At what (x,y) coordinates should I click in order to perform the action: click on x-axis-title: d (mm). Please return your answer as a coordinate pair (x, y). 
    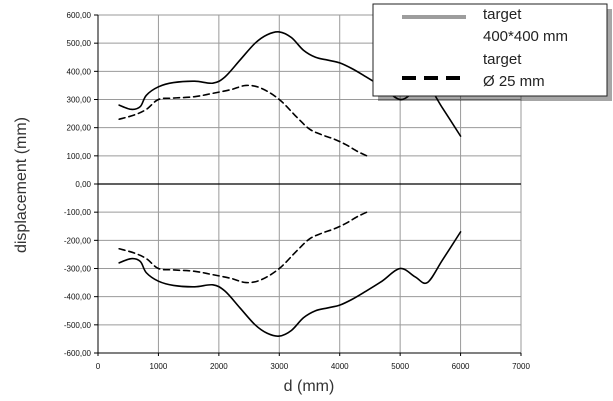
    Looking at the image, I should click on (309, 386).